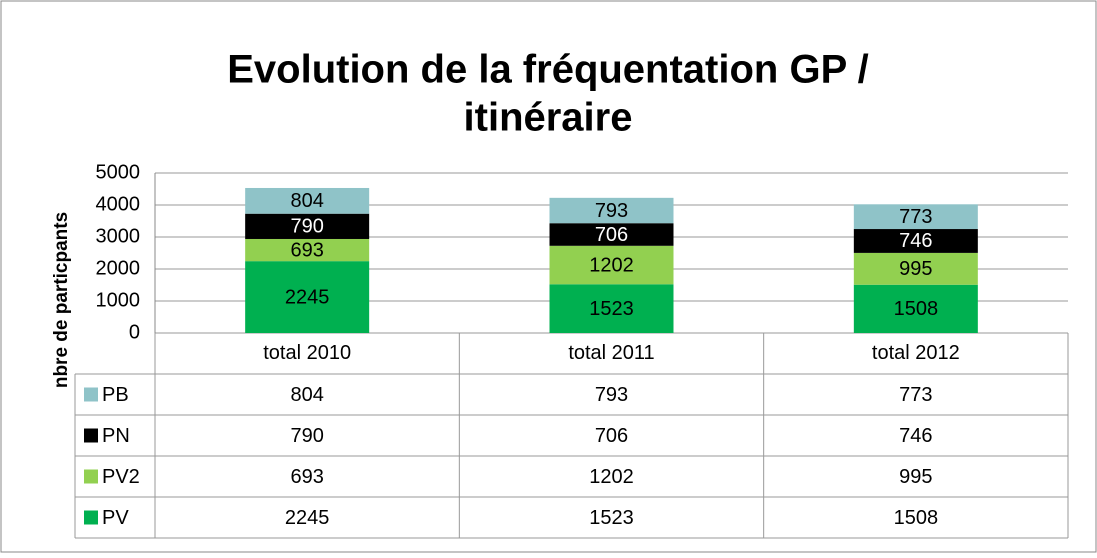 The height and width of the screenshot is (558, 1097). I want to click on data-label: 995, so click(915, 269).